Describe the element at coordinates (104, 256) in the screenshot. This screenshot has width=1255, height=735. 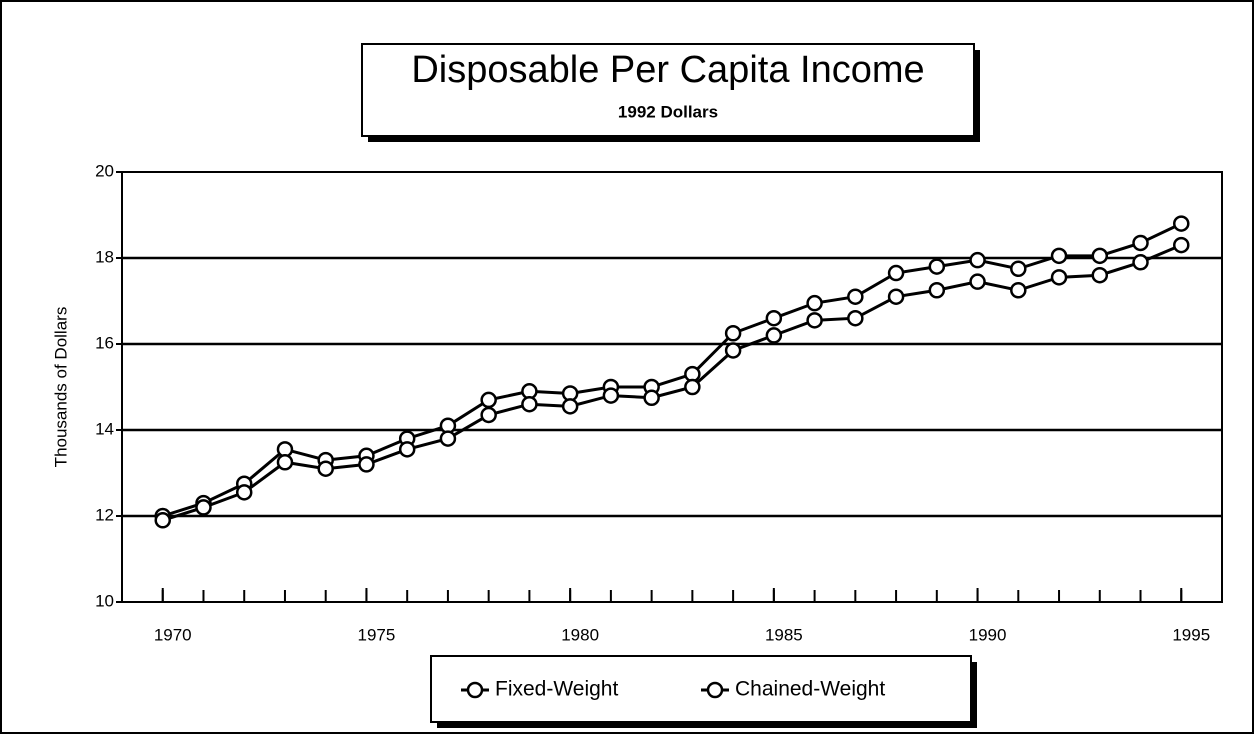
I see `y-tick-label: 18` at that location.